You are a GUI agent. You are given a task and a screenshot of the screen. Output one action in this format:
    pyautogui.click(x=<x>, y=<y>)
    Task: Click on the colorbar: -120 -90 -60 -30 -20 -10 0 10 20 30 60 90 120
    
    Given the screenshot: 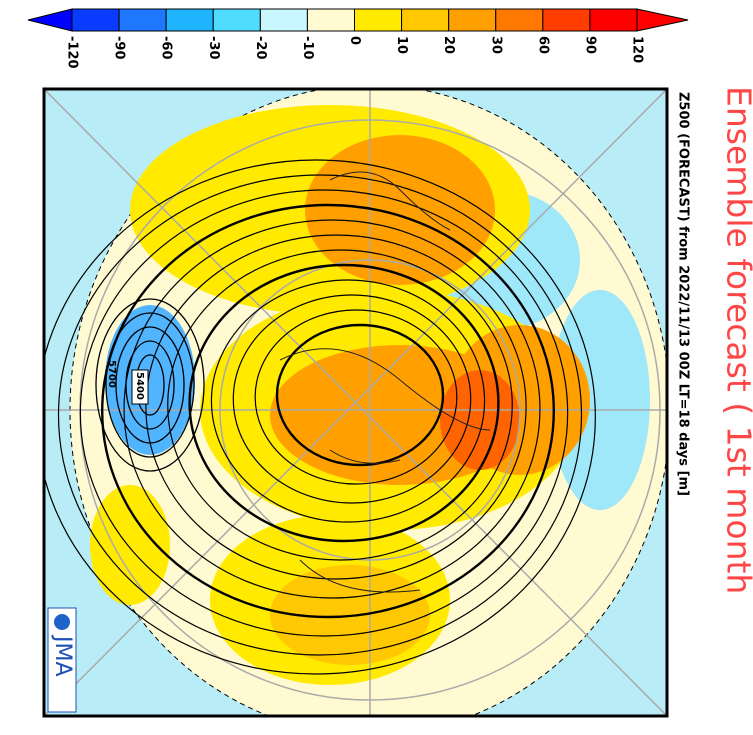 What is the action you would take?
    pyautogui.click(x=358, y=38)
    